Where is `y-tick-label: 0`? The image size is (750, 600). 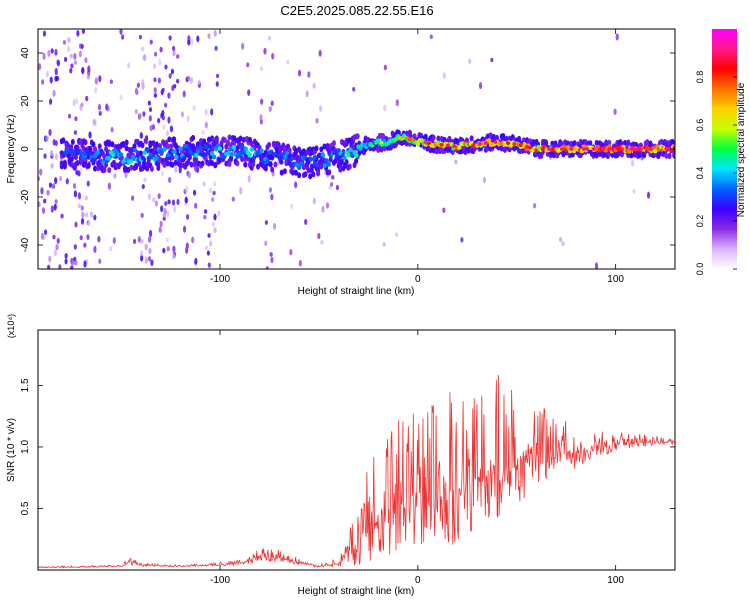
y-tick-label: 0 is located at coordinates (25, 149).